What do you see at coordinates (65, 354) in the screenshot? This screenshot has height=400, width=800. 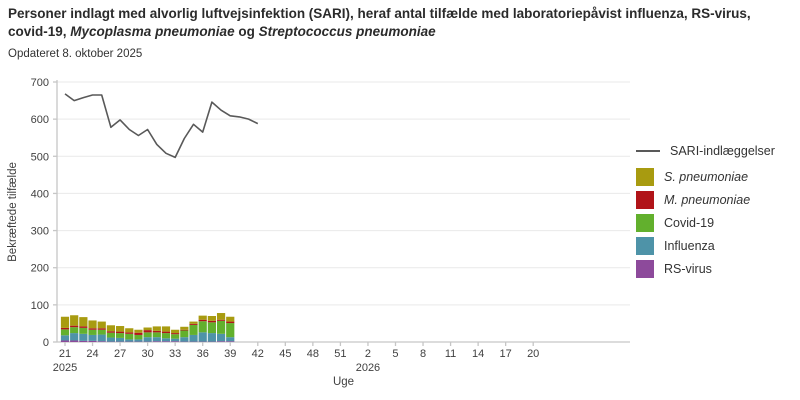 I see `x-tick-label-21: 21` at bounding box center [65, 354].